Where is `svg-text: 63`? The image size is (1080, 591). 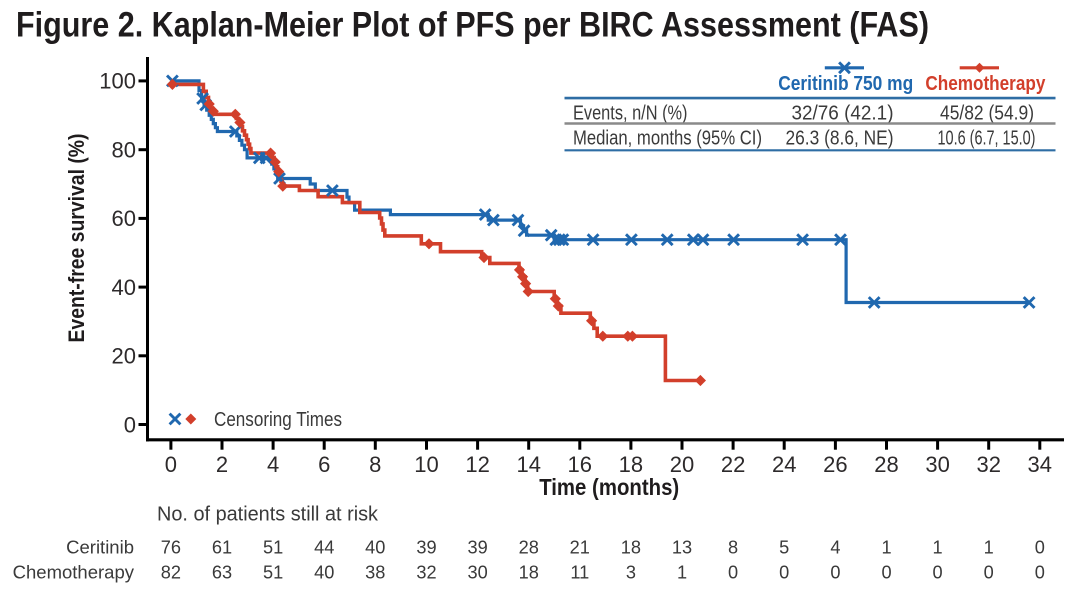
svg-text: 63 is located at coordinates (222, 572).